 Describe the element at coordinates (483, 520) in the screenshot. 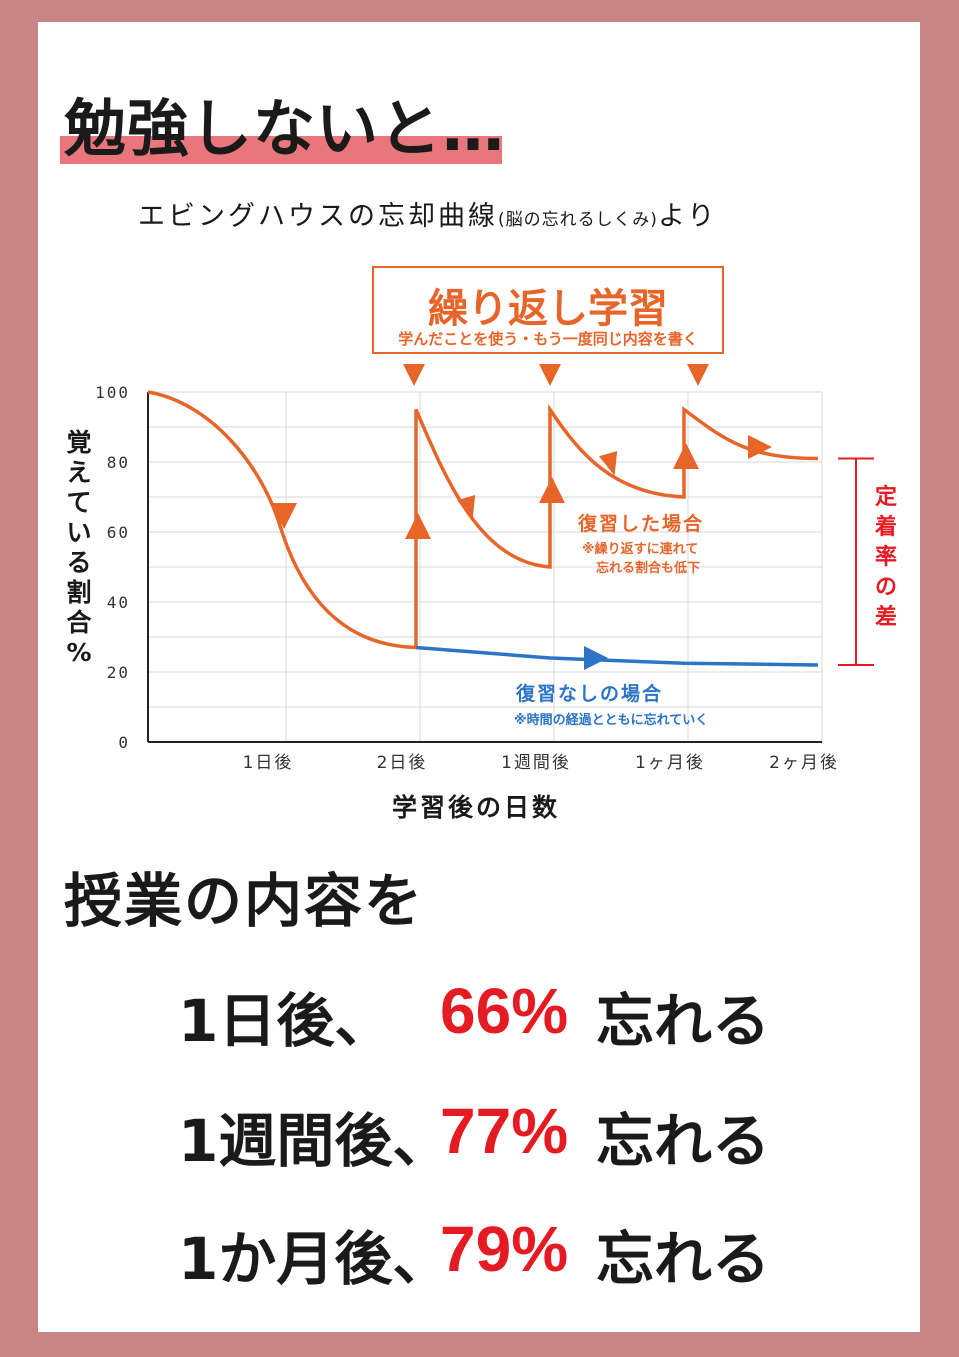

I see `series-line-reviewed` at that location.